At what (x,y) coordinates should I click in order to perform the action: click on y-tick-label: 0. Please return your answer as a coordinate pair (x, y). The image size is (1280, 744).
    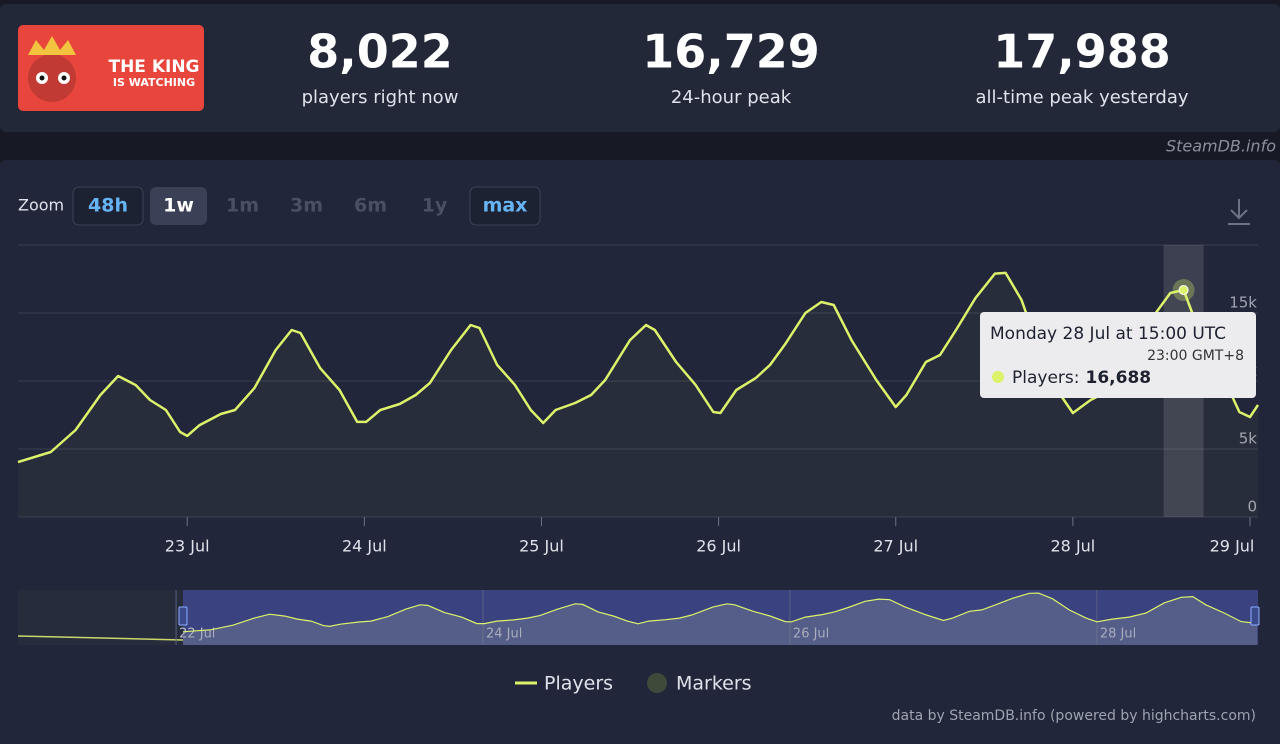
    Looking at the image, I should click on (1252, 507).